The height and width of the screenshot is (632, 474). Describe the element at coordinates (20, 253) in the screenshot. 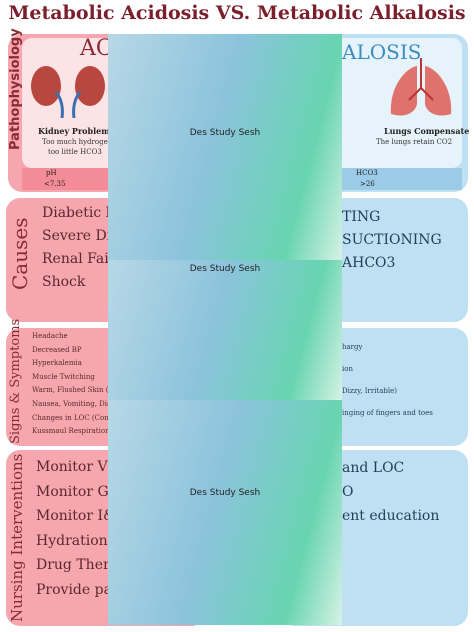

I see `section-label: Causes` at that location.